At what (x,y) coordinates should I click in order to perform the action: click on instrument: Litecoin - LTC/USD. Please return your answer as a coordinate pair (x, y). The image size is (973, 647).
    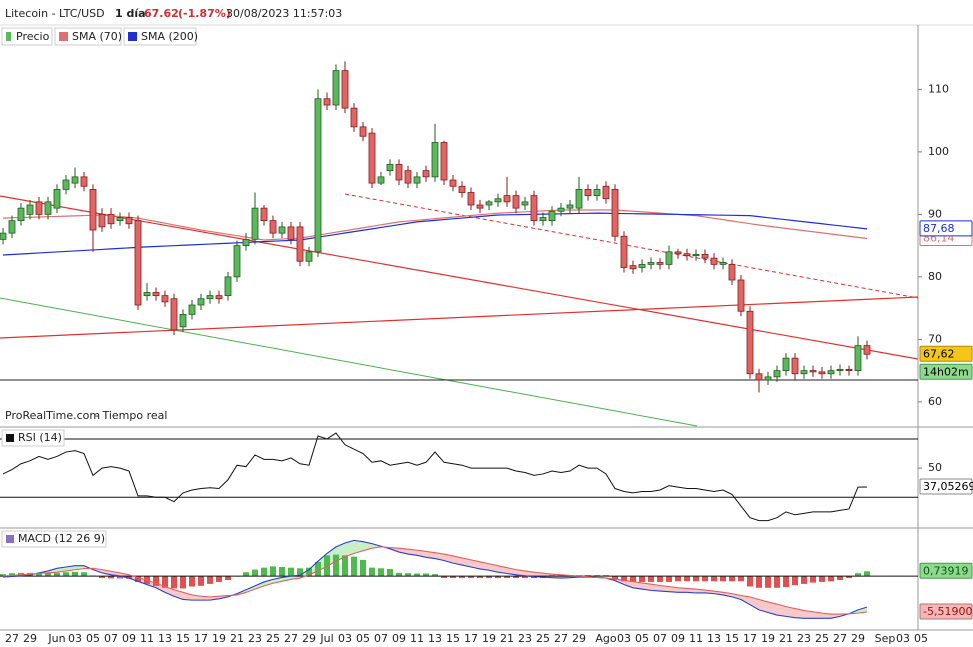
    Looking at the image, I should click on (55, 13).